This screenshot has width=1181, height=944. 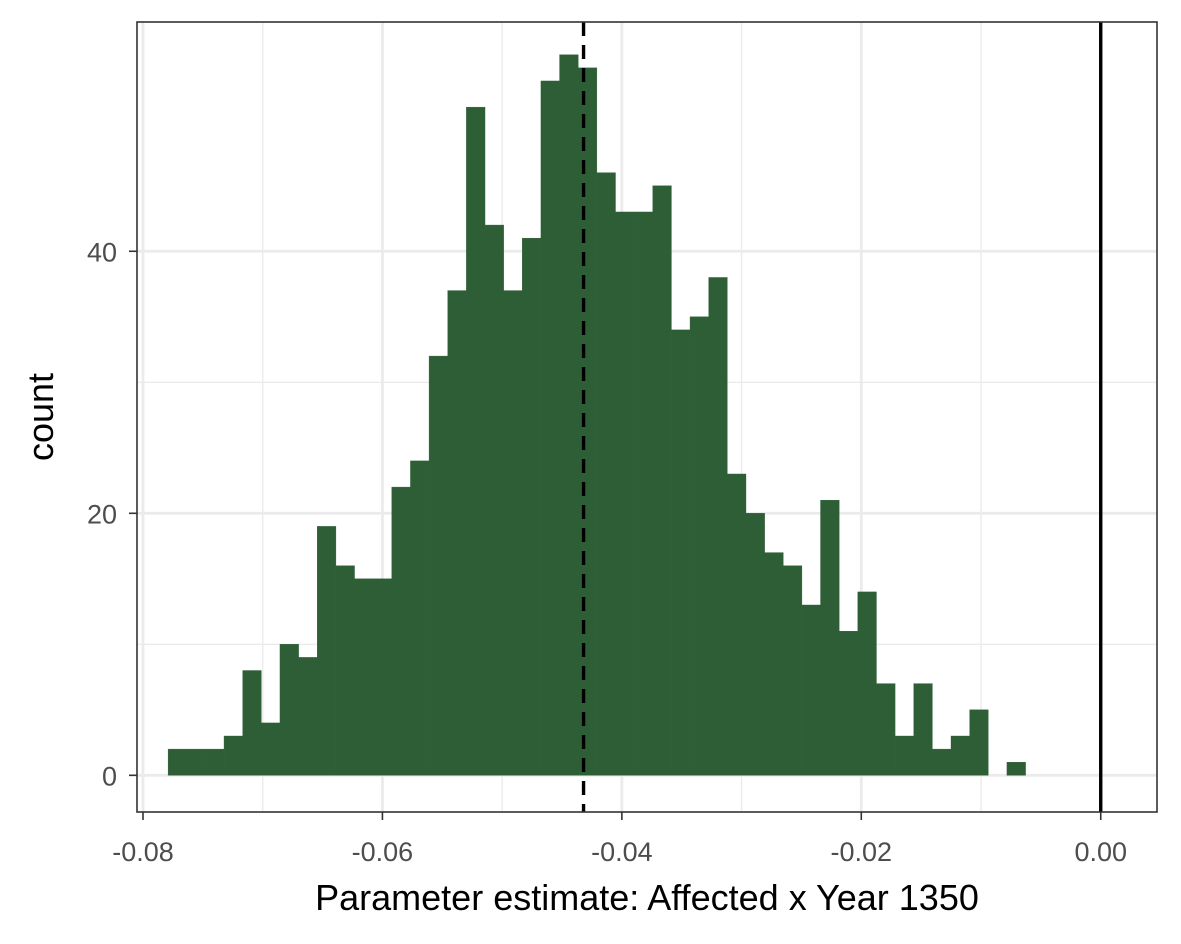 I want to click on x-tick-label: -0.04, so click(x=622, y=852).